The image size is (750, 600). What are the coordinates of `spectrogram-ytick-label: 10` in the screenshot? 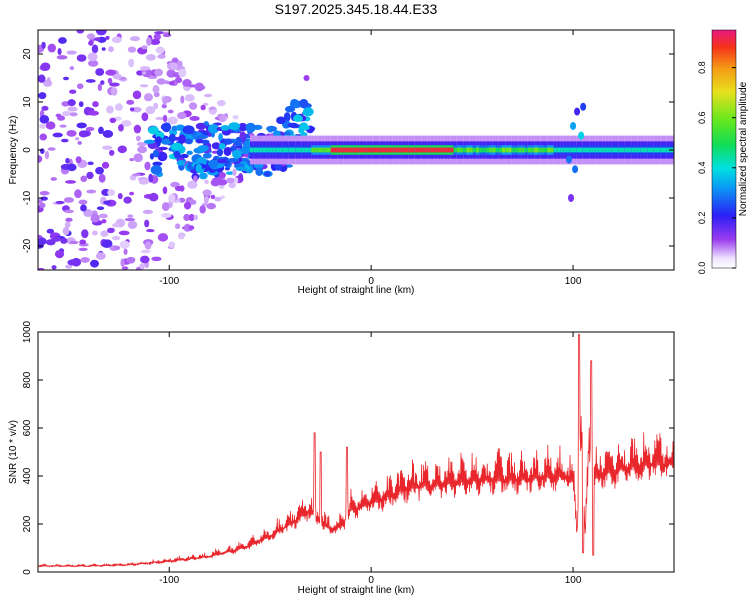 It's located at (27, 102).